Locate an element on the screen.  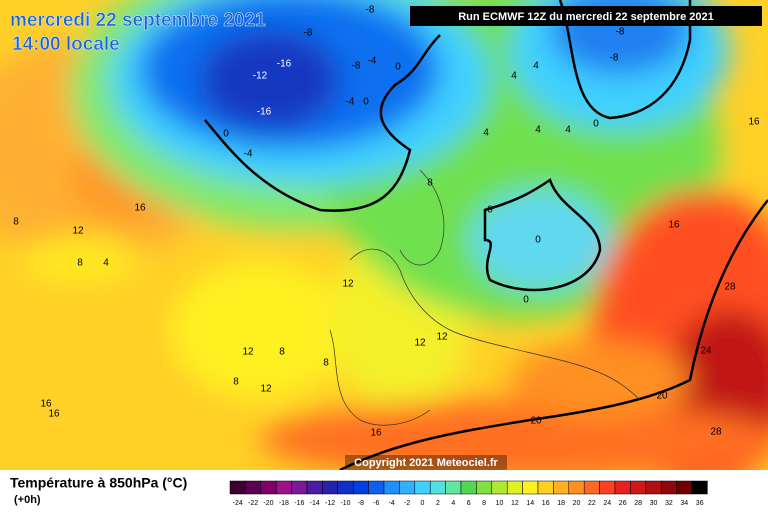
contour-label: -12 is located at coordinates (260, 76).